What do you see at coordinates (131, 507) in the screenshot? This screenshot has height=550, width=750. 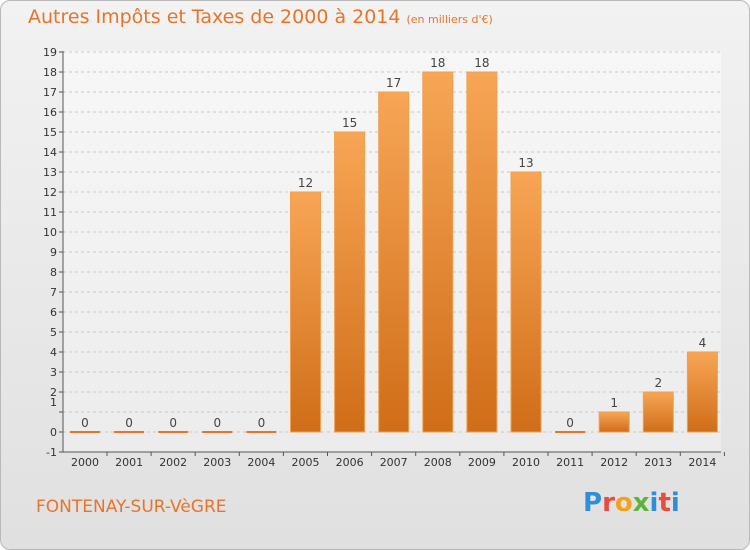 I see `commune-name: FONTENAY-SUR-VèGRE` at bounding box center [131, 507].